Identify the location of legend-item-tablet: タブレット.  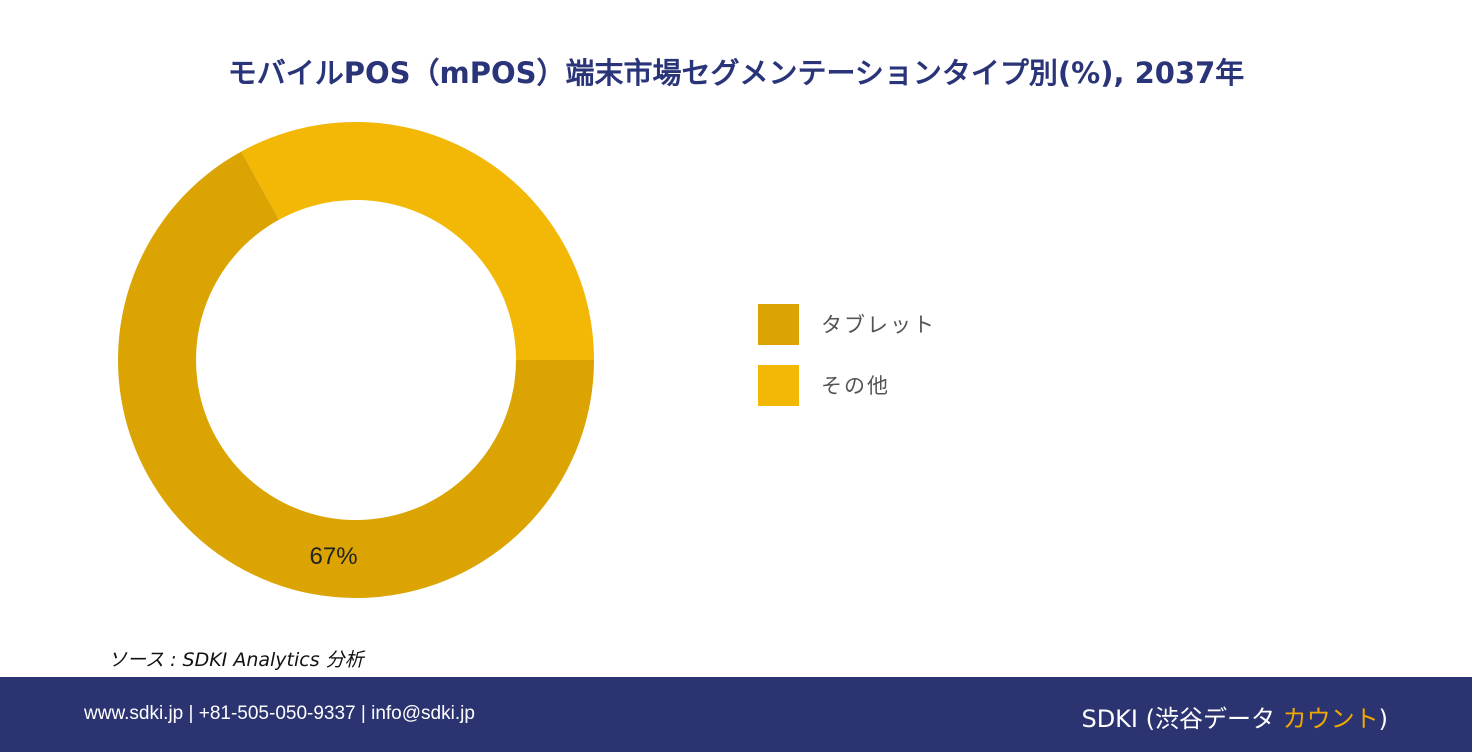
(847, 324).